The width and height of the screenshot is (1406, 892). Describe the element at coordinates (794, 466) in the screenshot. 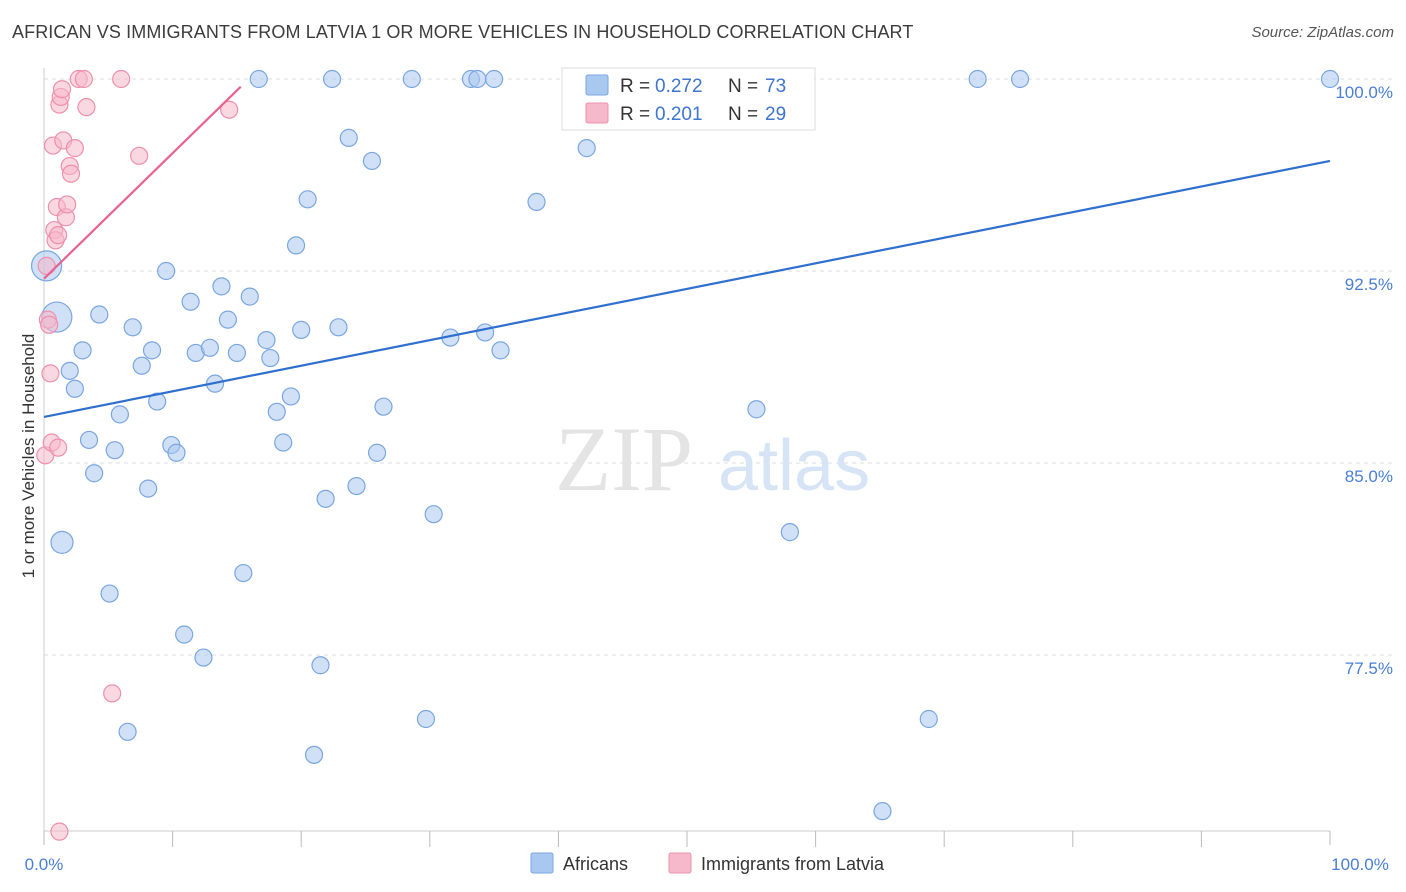

I see `watermark-atlas: atlas` at that location.